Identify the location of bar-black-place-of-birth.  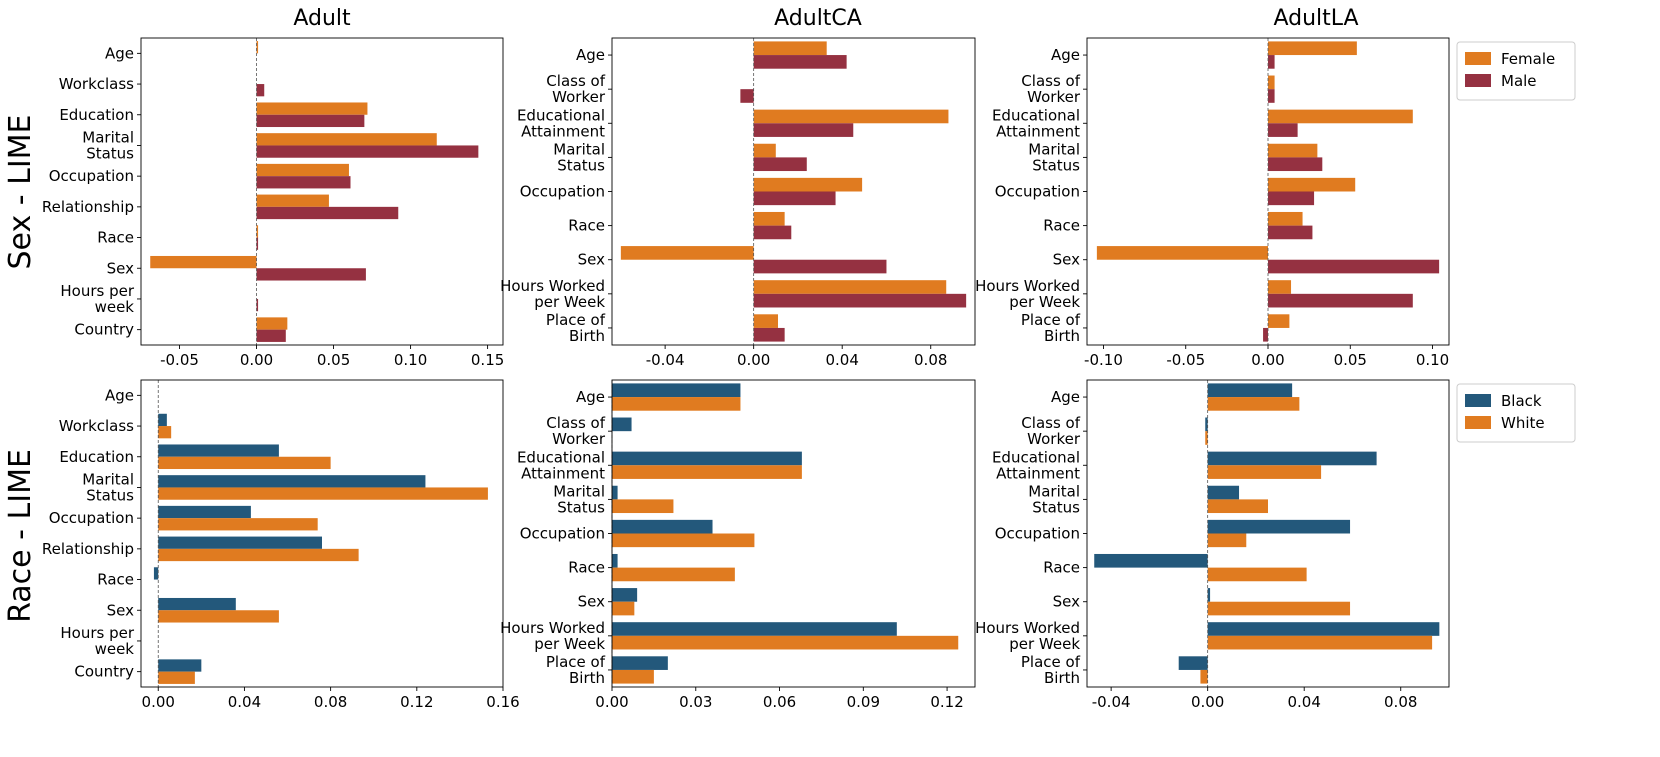
(1193, 663).